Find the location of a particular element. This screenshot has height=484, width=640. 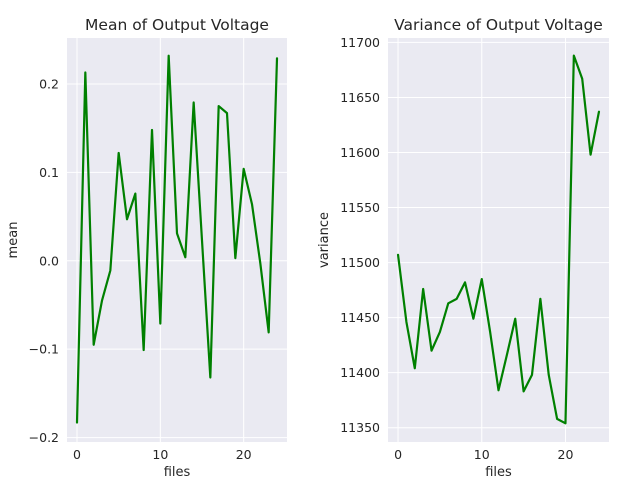

chart-title: Variance of Output Voltage is located at coordinates (498, 25).